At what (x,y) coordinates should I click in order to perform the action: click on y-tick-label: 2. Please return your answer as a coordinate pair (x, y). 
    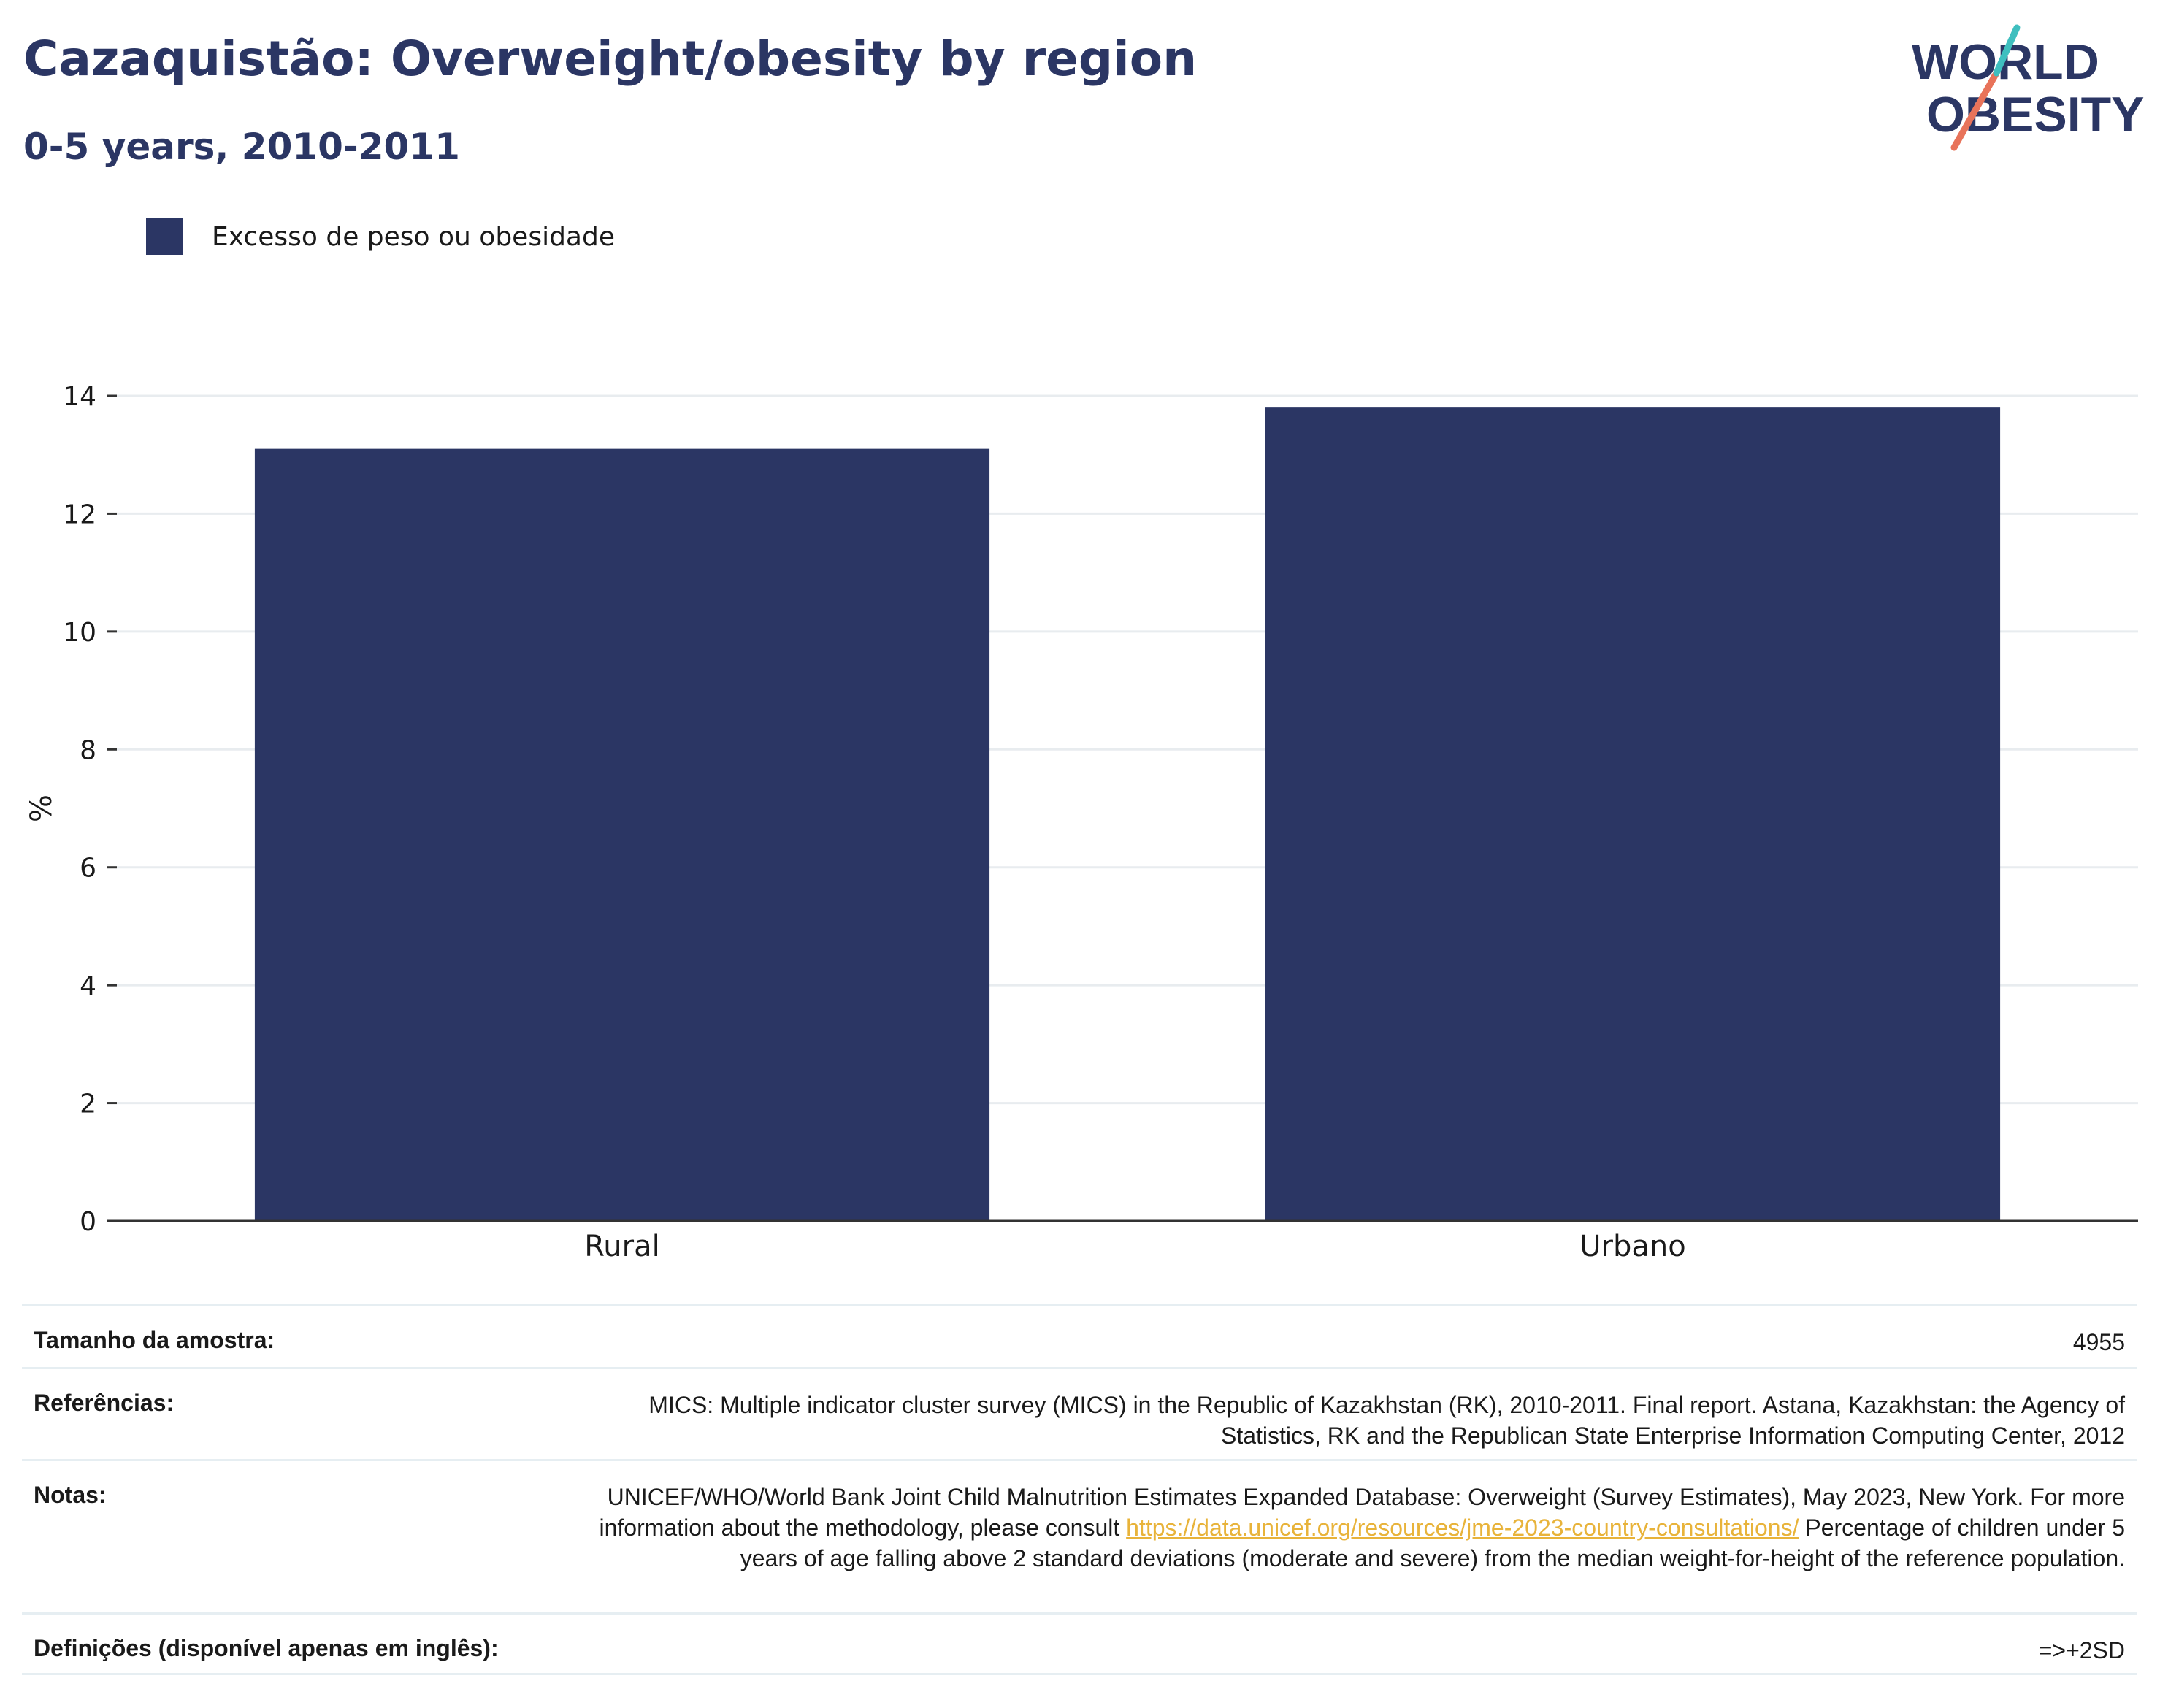
    Looking at the image, I should click on (88, 1104).